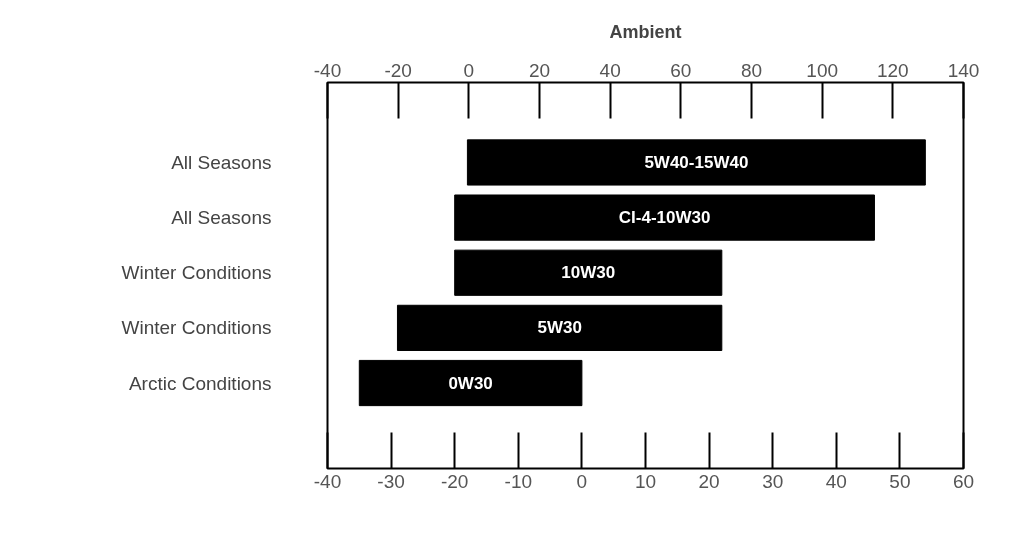 Image resolution: width=1034 pixels, height=538 pixels. I want to click on x2-tick-label: 0, so click(469, 70).